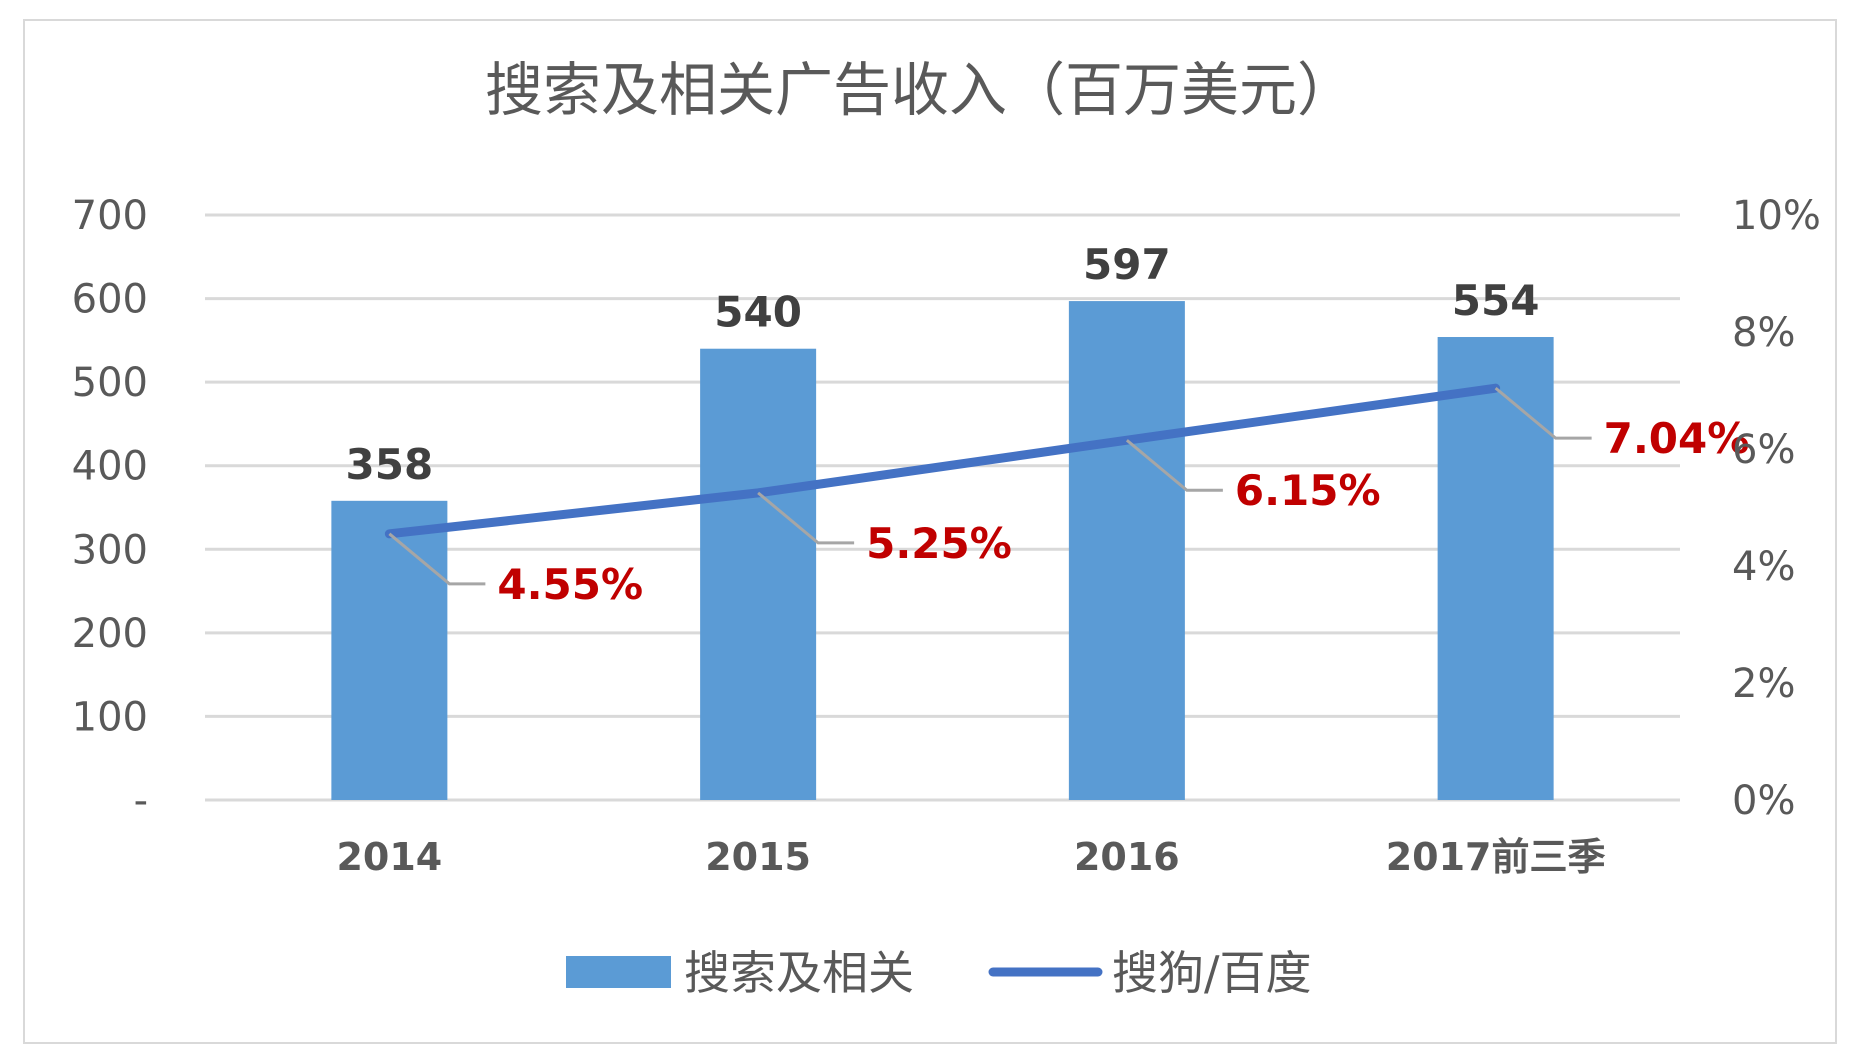 Image resolution: width=1861 pixels, height=1063 pixels. What do you see at coordinates (110, 383) in the screenshot?
I see `y-axis-tick-label: 500` at bounding box center [110, 383].